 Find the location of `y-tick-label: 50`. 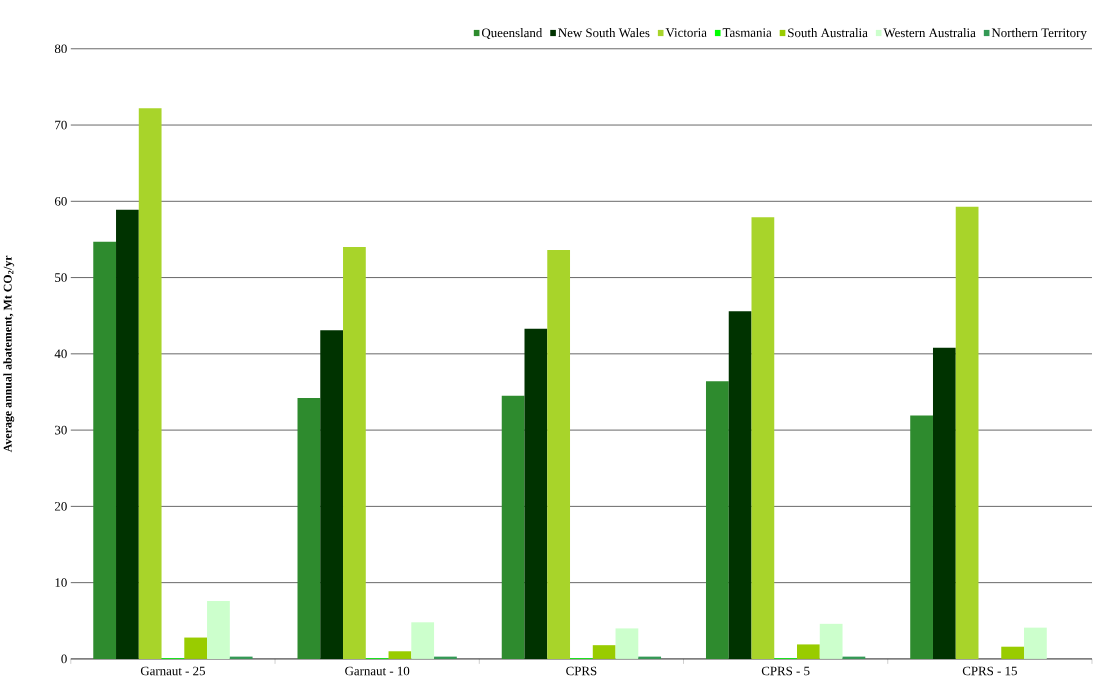

y-tick-label: 50 is located at coordinates (61, 278).